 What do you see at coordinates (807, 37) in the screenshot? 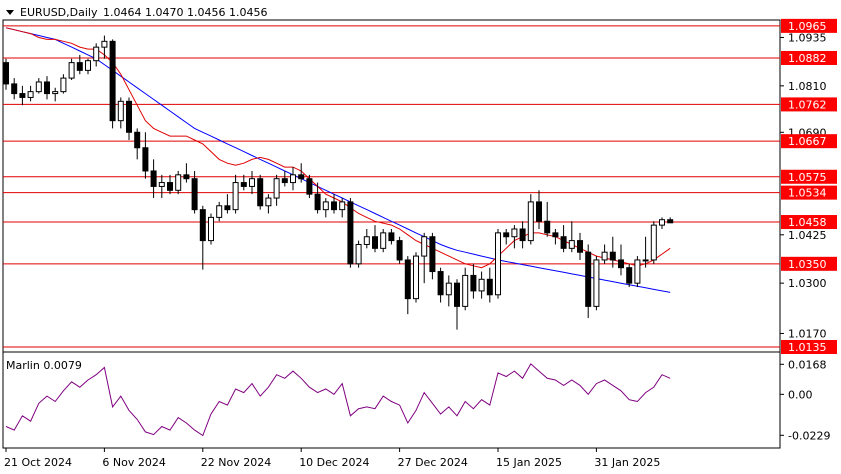
I see `price-axis-tick-label: 1.0935` at bounding box center [807, 37].